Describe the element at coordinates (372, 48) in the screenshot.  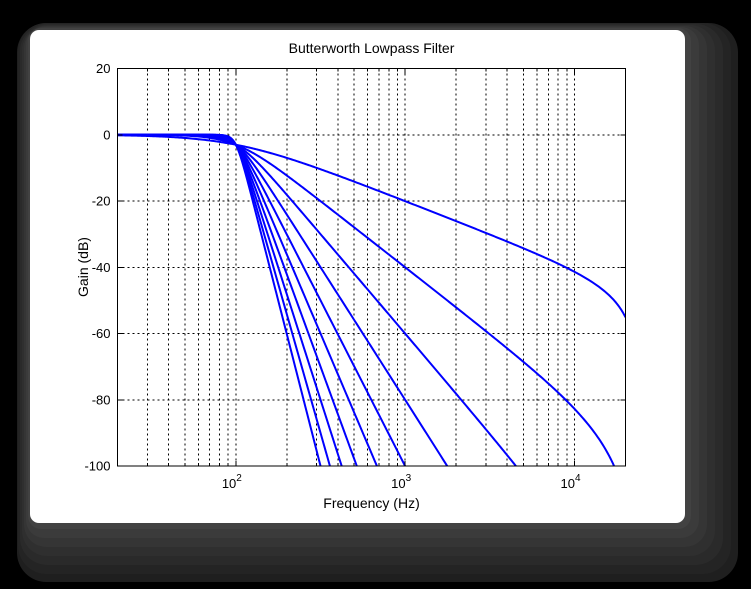
I see `chart-title: Butterworth Lowpass Filter` at that location.